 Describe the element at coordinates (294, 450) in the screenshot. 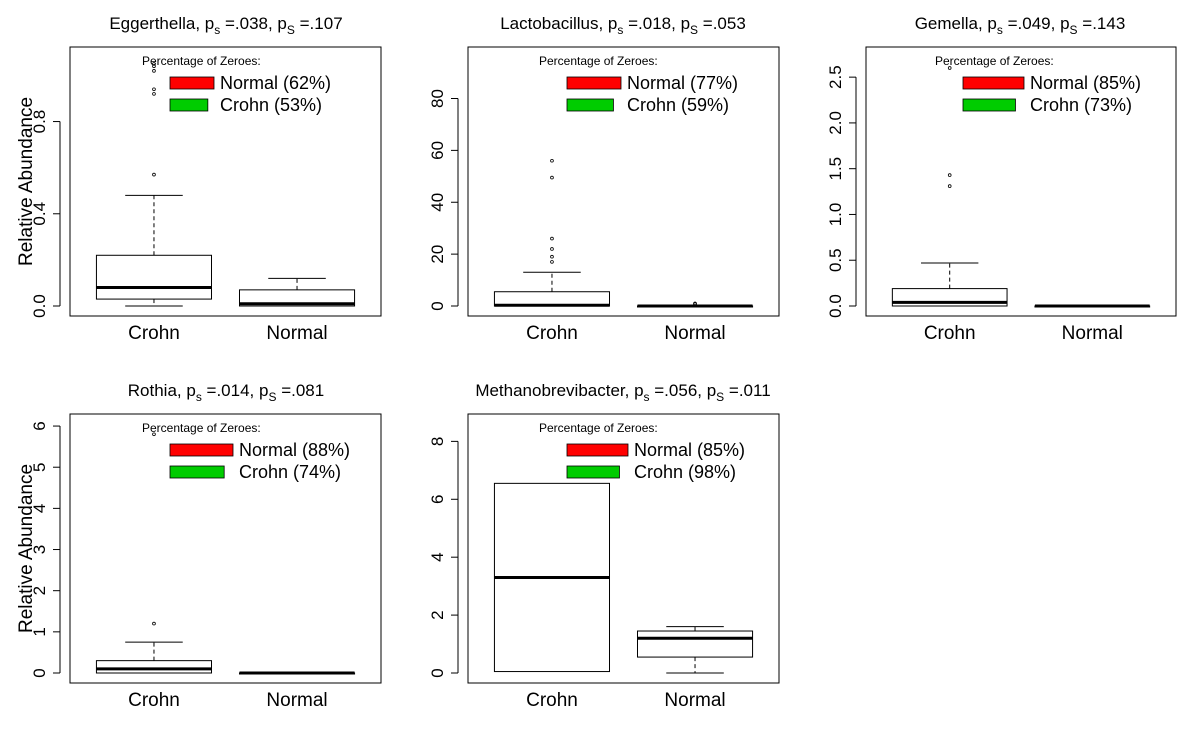

I see `legend-label: Normal (88%)` at that location.